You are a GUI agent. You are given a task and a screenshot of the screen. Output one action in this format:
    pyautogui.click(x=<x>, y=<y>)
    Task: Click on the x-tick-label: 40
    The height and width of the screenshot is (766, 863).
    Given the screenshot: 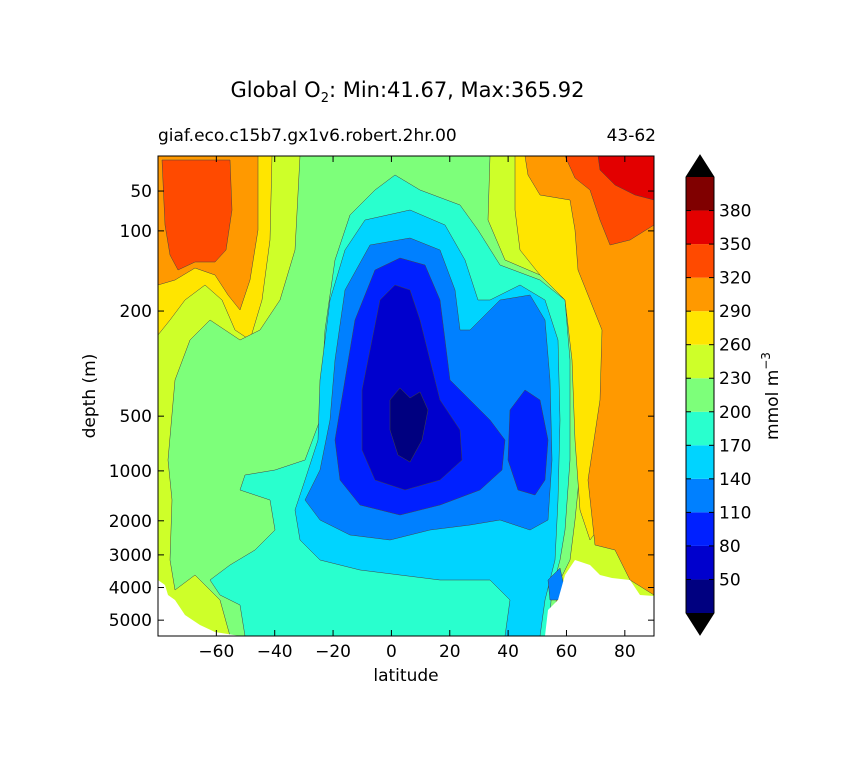 What is the action you would take?
    pyautogui.click(x=508, y=652)
    